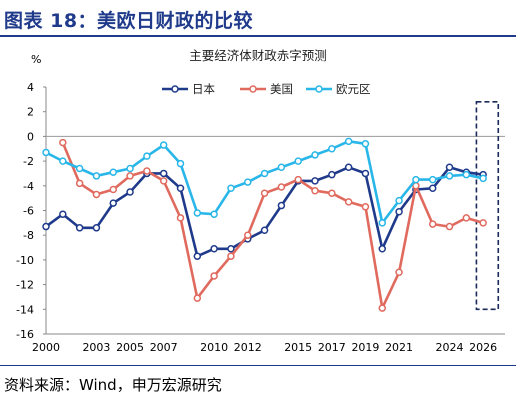 The height and width of the screenshot is (400, 516). What do you see at coordinates (203, 89) in the screenshot?
I see `legend-label-0: 日本` at bounding box center [203, 89].